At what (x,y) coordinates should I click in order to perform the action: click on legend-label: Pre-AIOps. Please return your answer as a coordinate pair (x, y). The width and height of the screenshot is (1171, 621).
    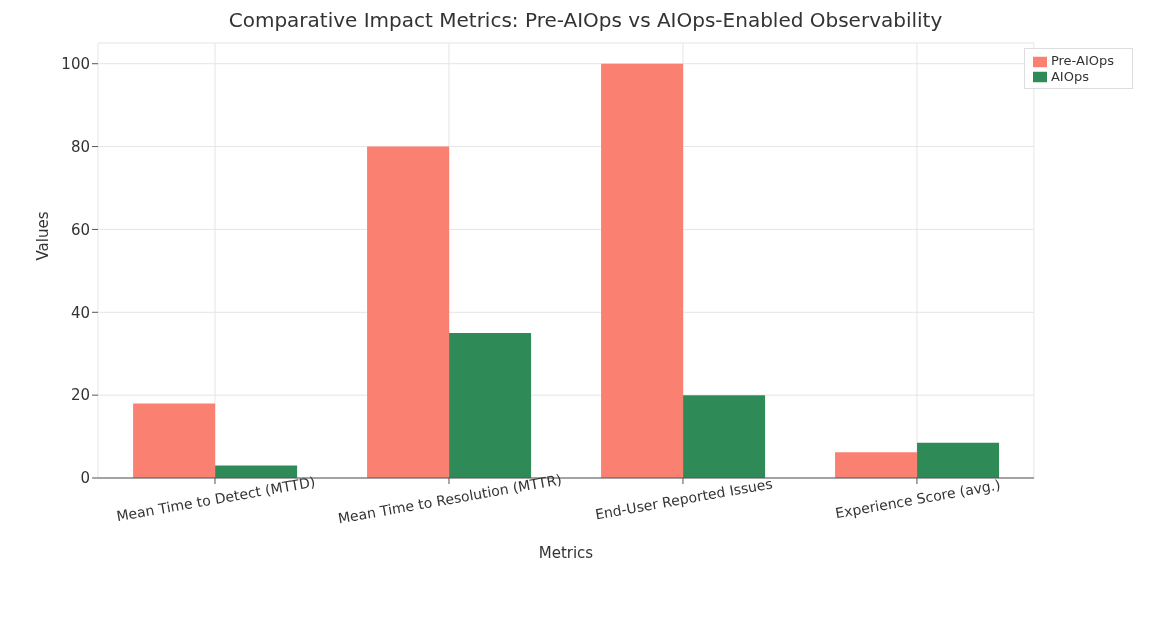
    Looking at the image, I should click on (1082, 60).